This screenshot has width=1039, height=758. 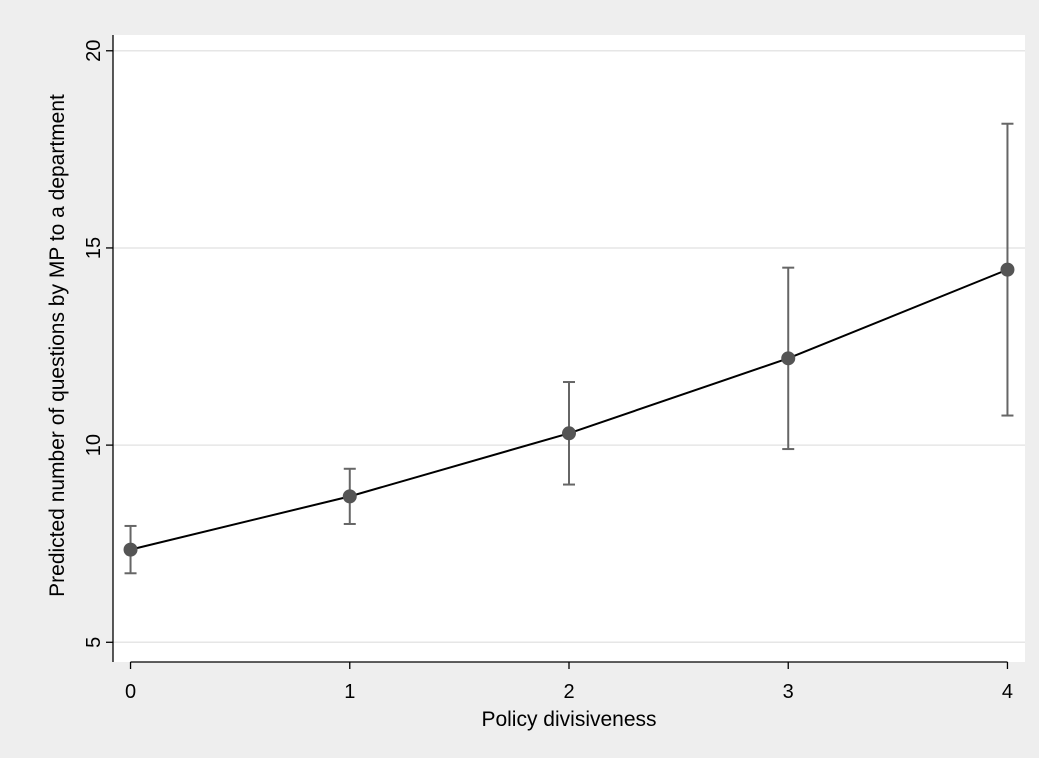 What do you see at coordinates (94, 248) in the screenshot?
I see `y-tick-label-15: 15` at bounding box center [94, 248].